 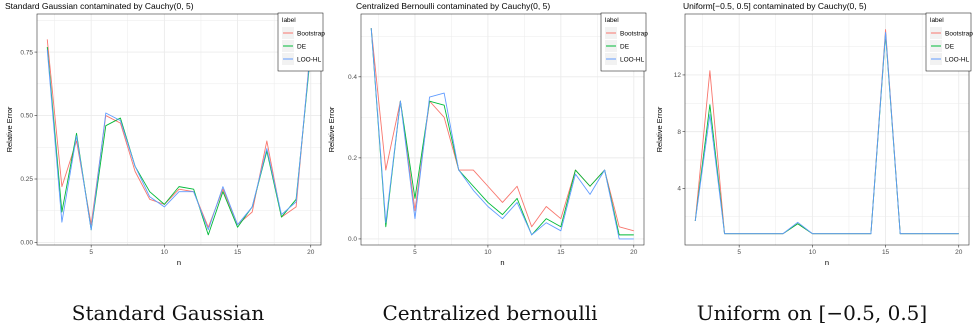 I want to click on y-tick-label: 0.50, so click(x=26, y=116).